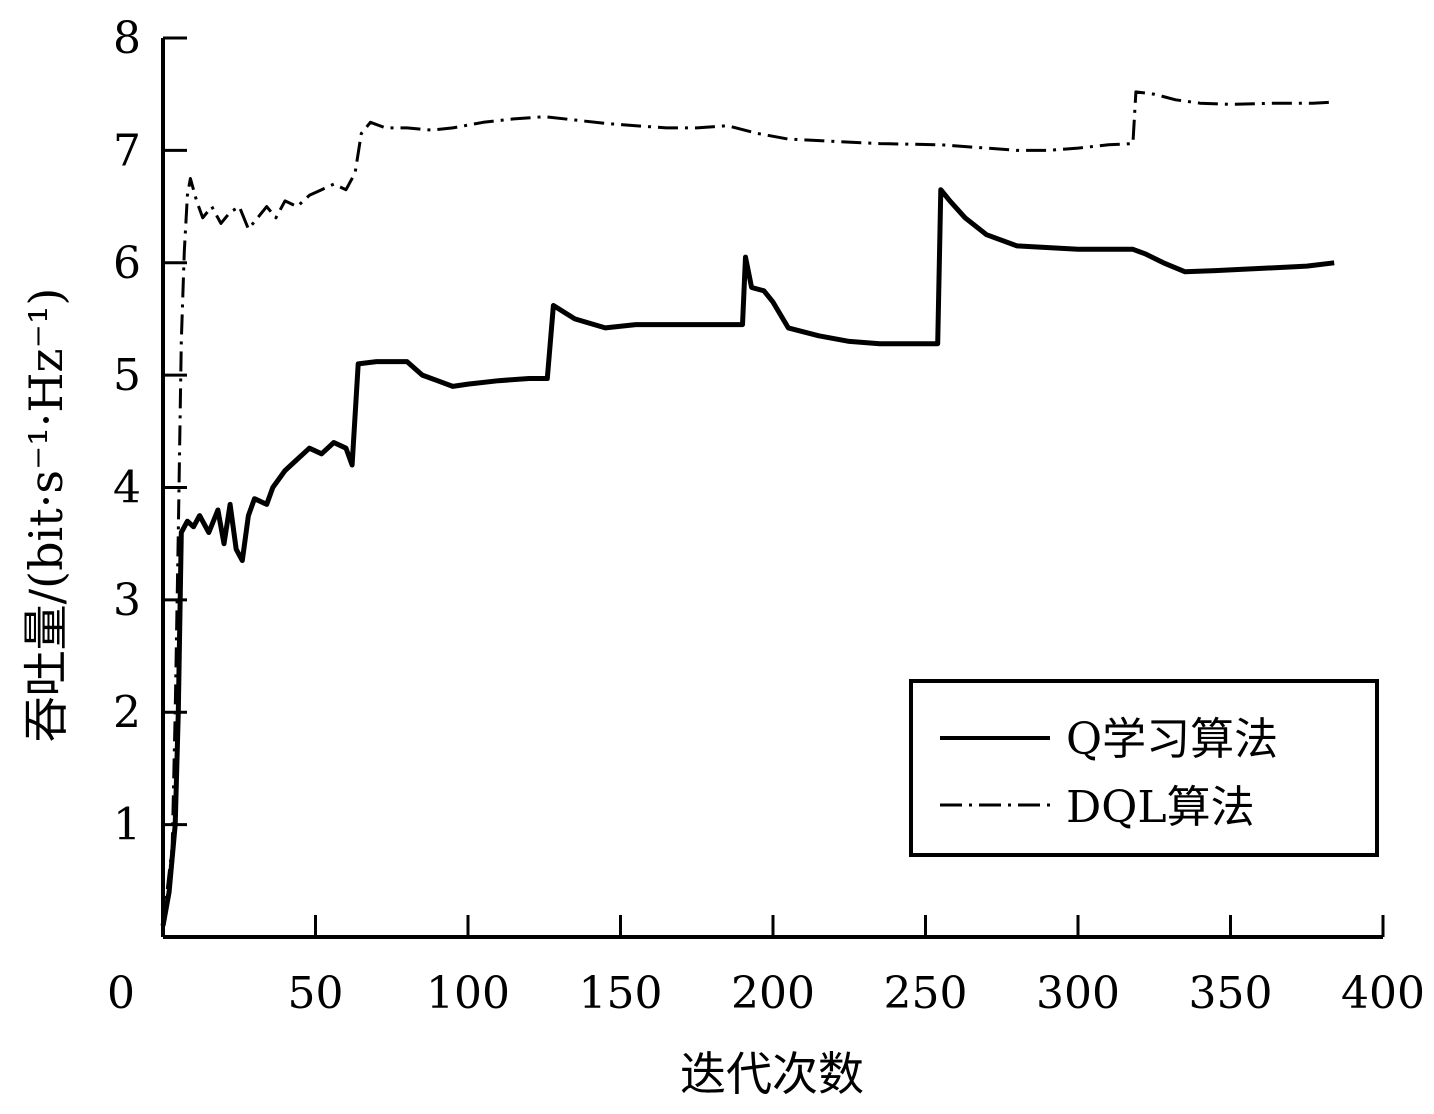 The height and width of the screenshot is (1114, 1434). Describe the element at coordinates (316, 993) in the screenshot. I see `x-tick-label: 50` at that location.